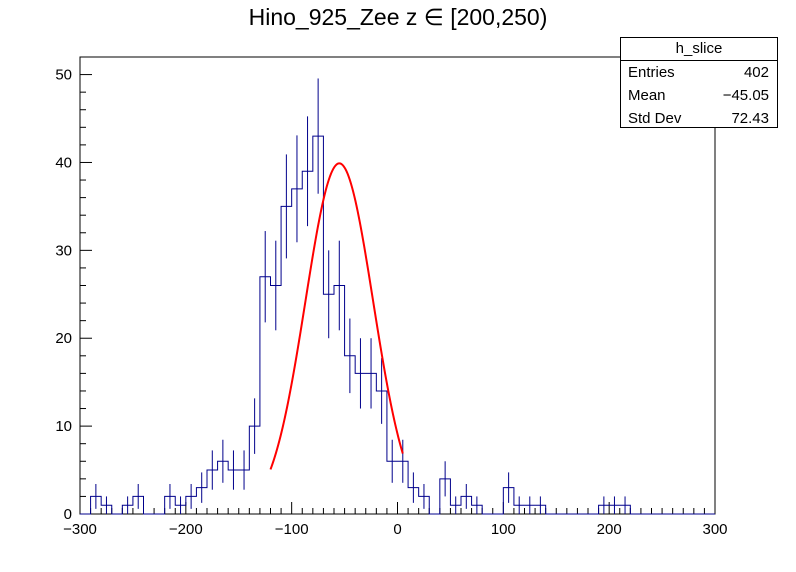 The image size is (796, 572). Describe the element at coordinates (651, 72) in the screenshot. I see `stats-entries-label: Entries` at that location.